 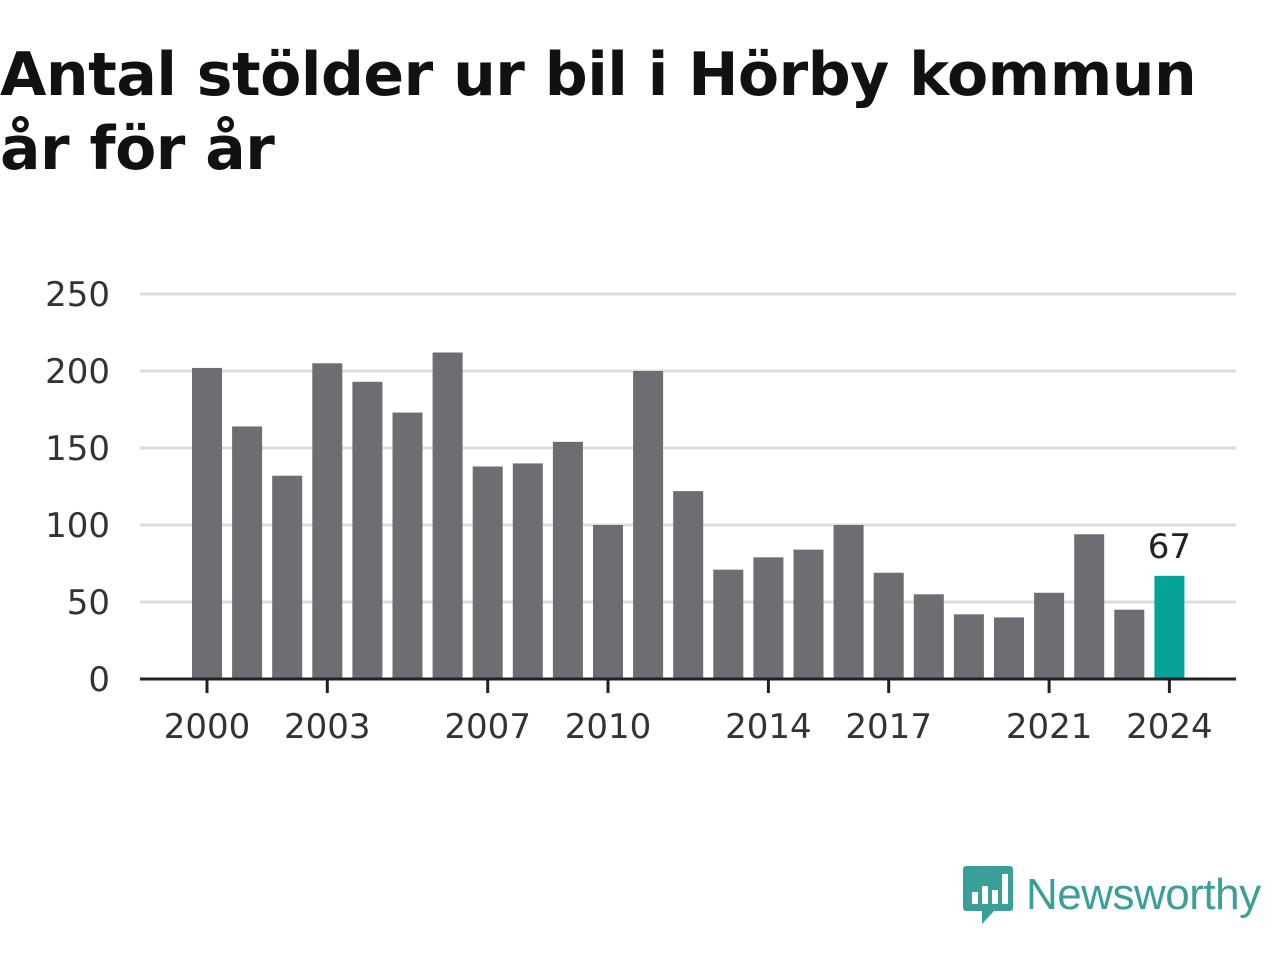 What do you see at coordinates (1049, 727) in the screenshot?
I see `x-tick-label: 2021` at bounding box center [1049, 727].